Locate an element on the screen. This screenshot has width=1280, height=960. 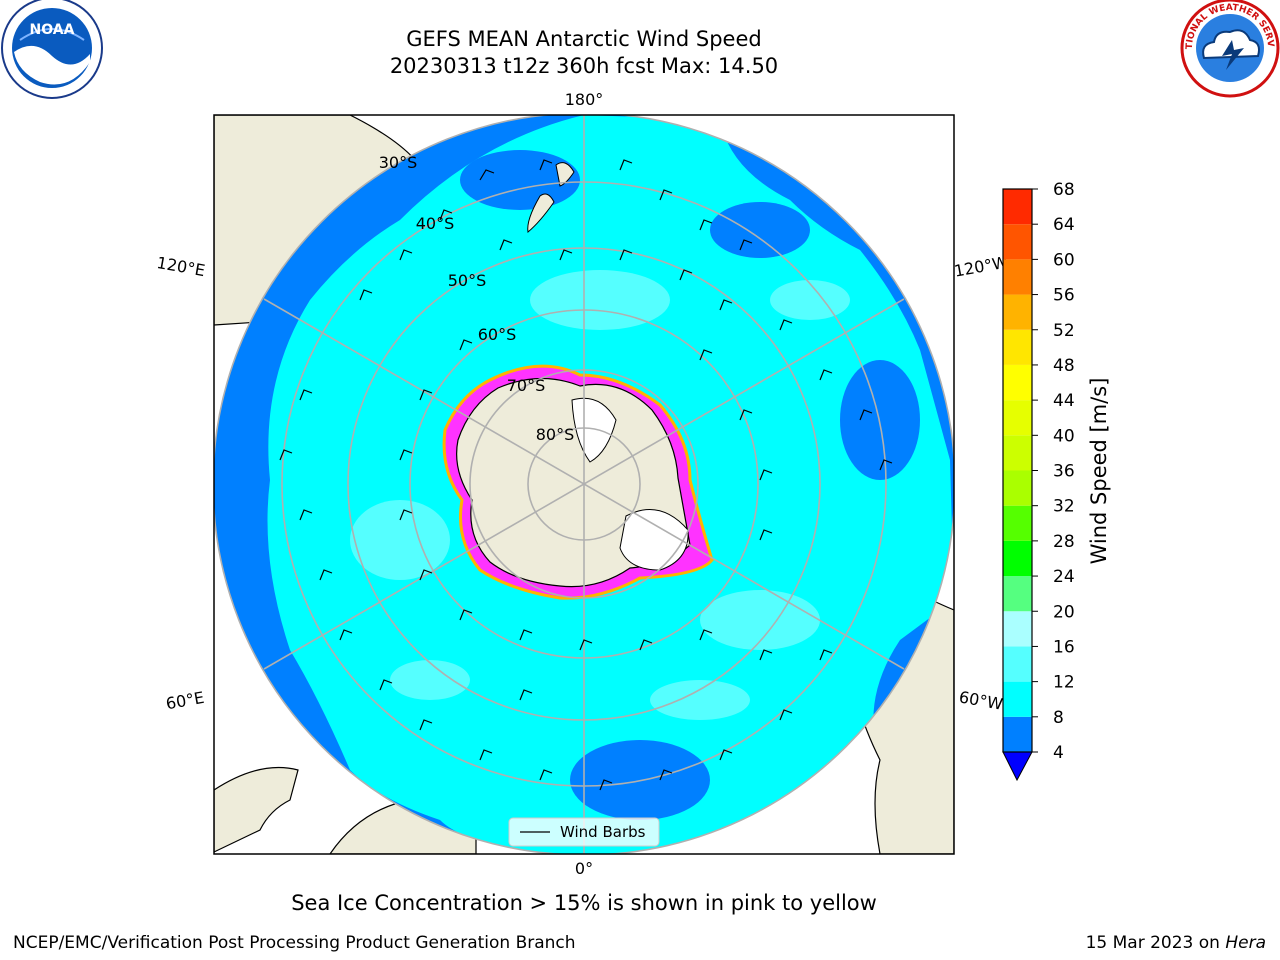
lon-label-lower-right: 60°W is located at coordinates (981, 700).